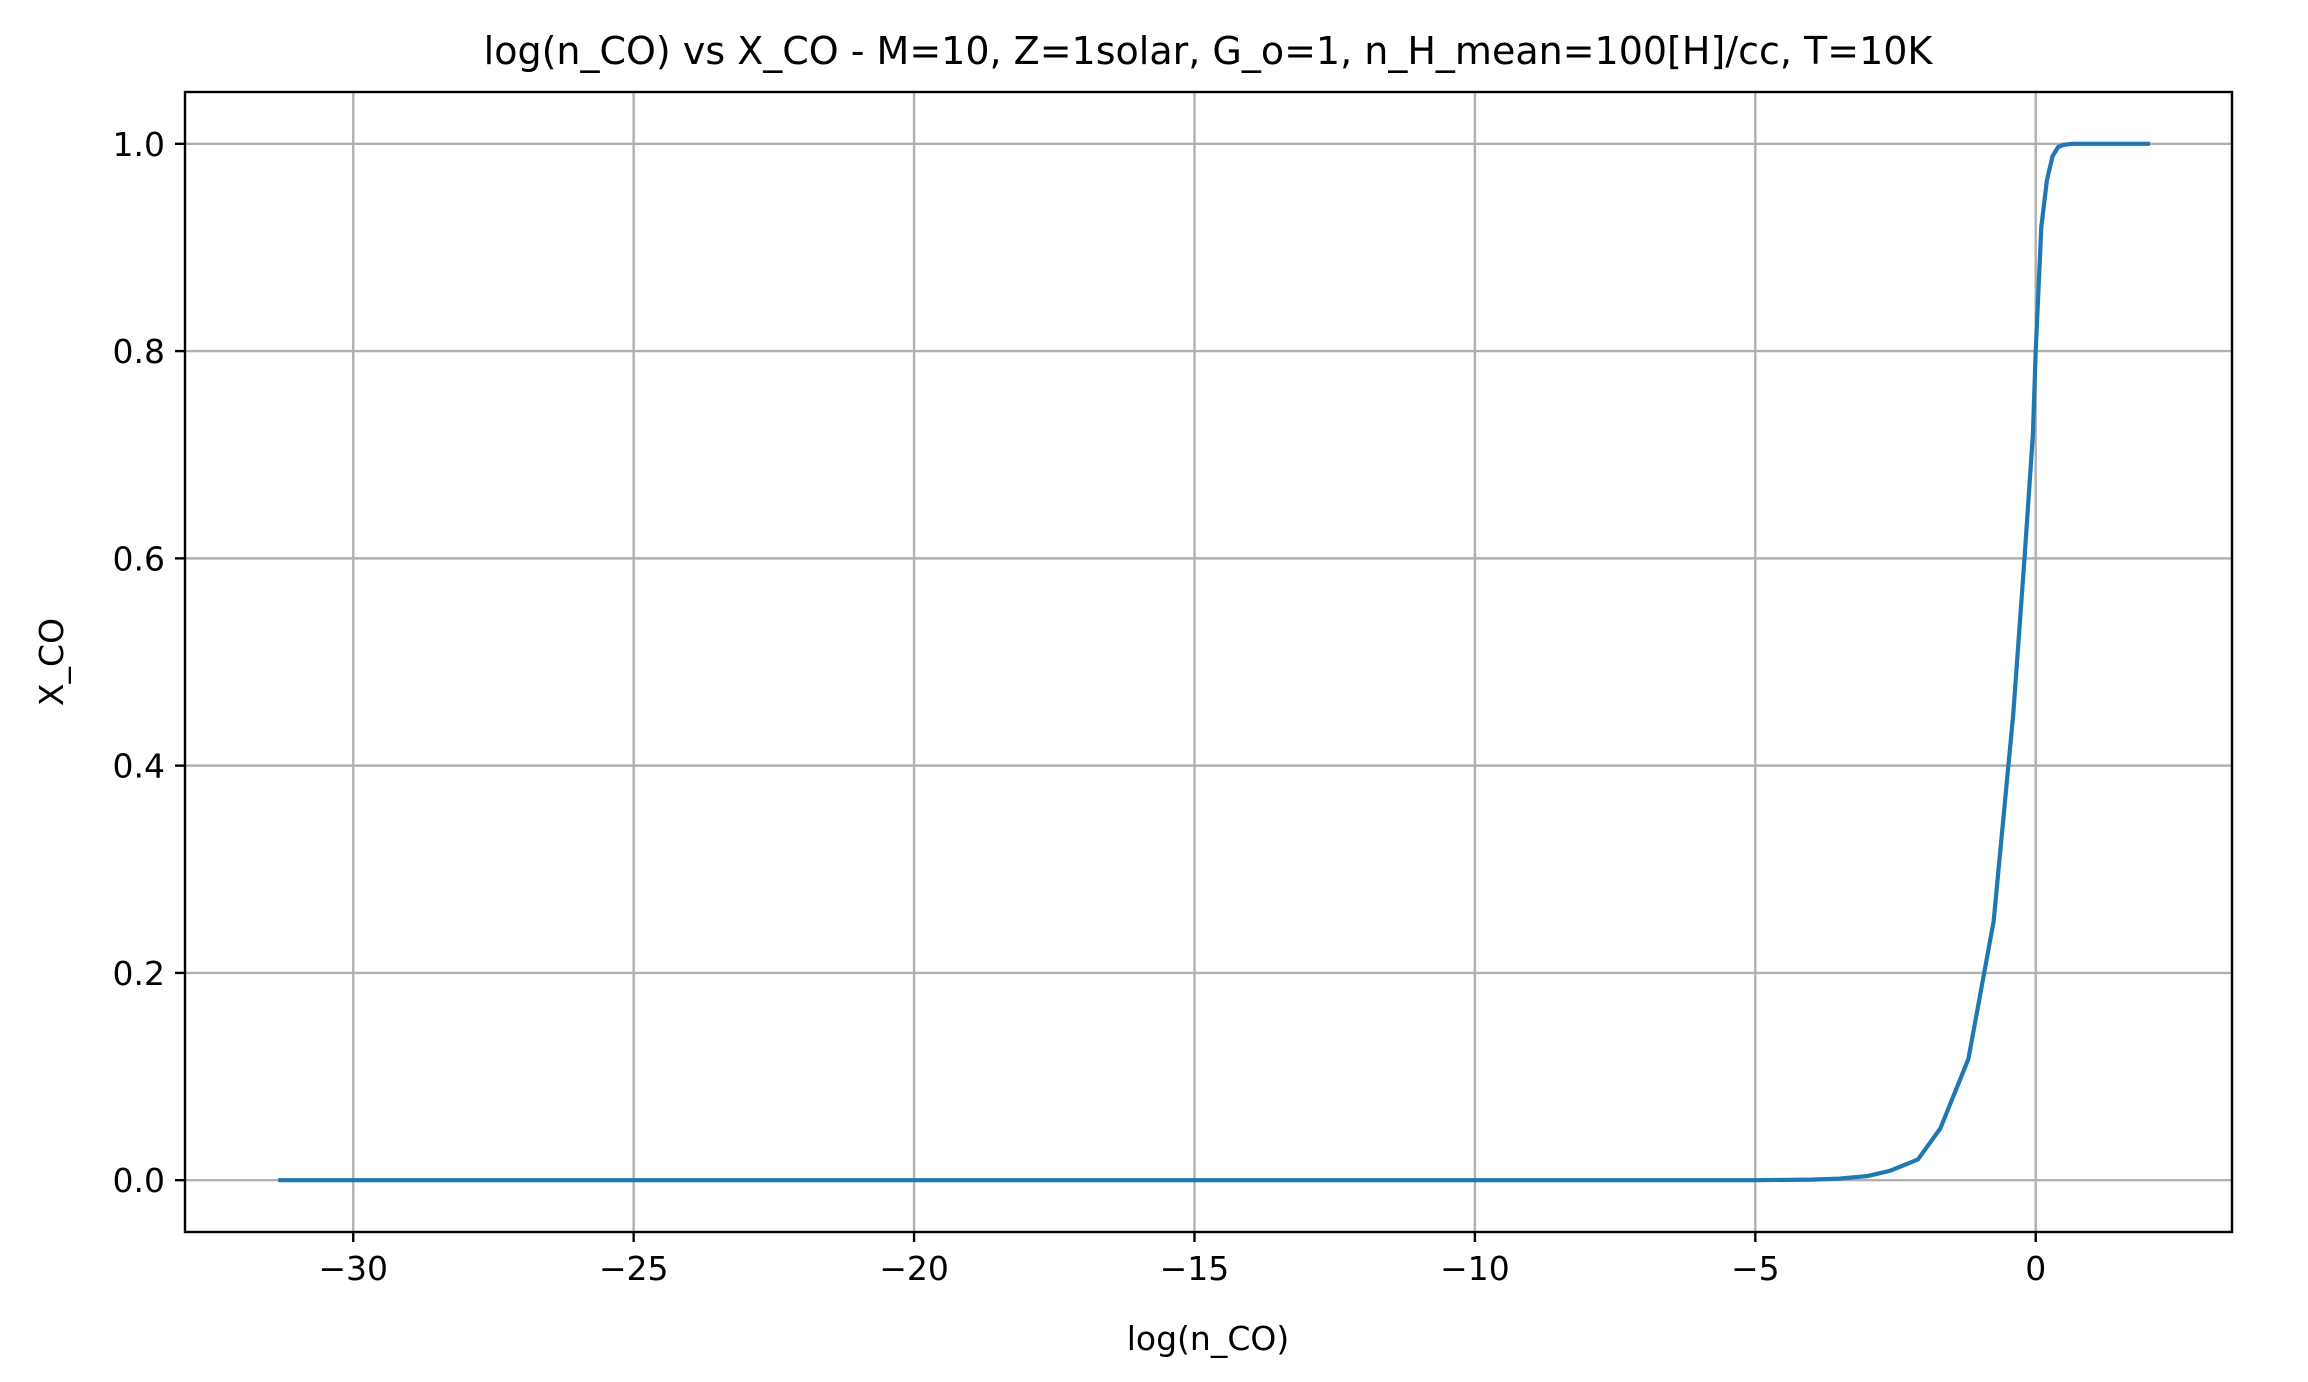 The height and width of the screenshot is (1382, 2308). I want to click on x-axis-ticks: −30 −25 −20 −15 −10 −5 0, so click(1182, 1260).